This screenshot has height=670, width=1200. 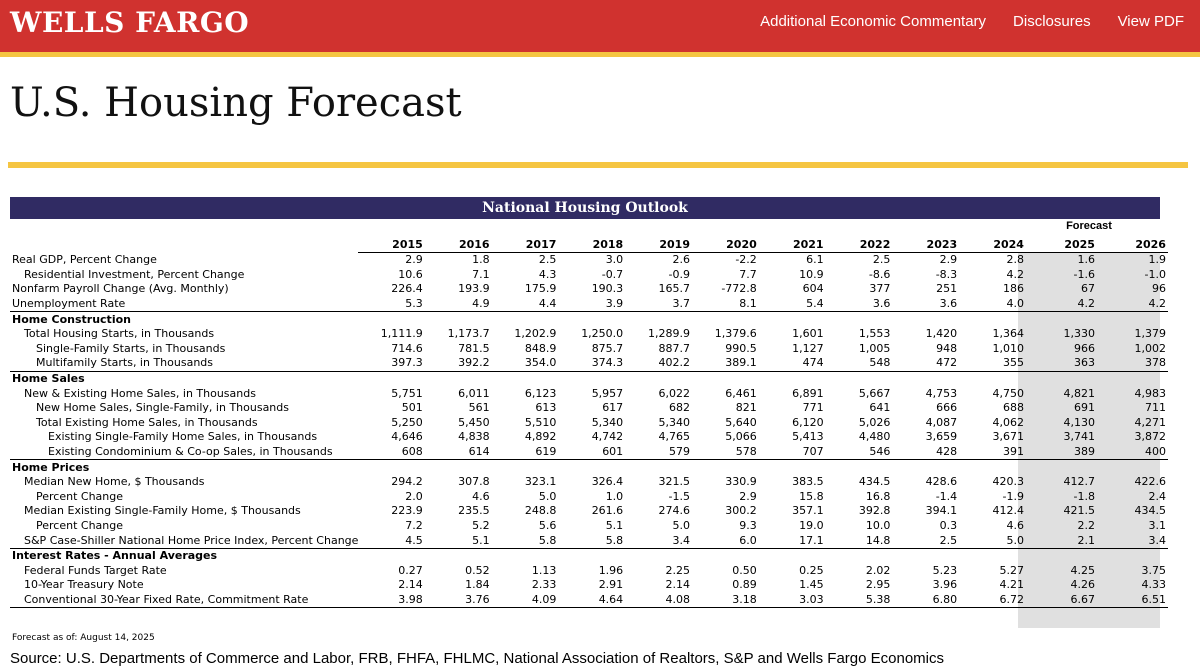 What do you see at coordinates (611, 570) in the screenshot?
I see `value-cell: 1.96` at bounding box center [611, 570].